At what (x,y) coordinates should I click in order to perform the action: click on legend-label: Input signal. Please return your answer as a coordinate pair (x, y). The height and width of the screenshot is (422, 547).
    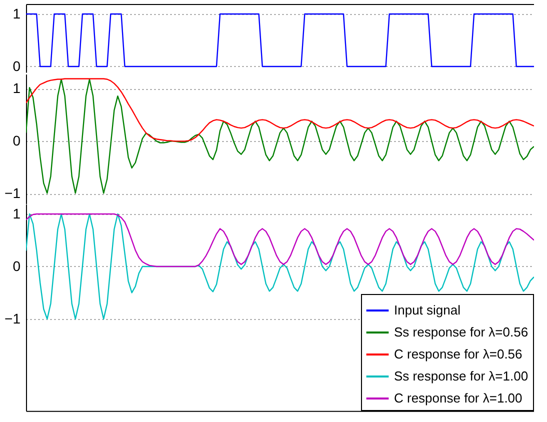
    Looking at the image, I should click on (427, 310).